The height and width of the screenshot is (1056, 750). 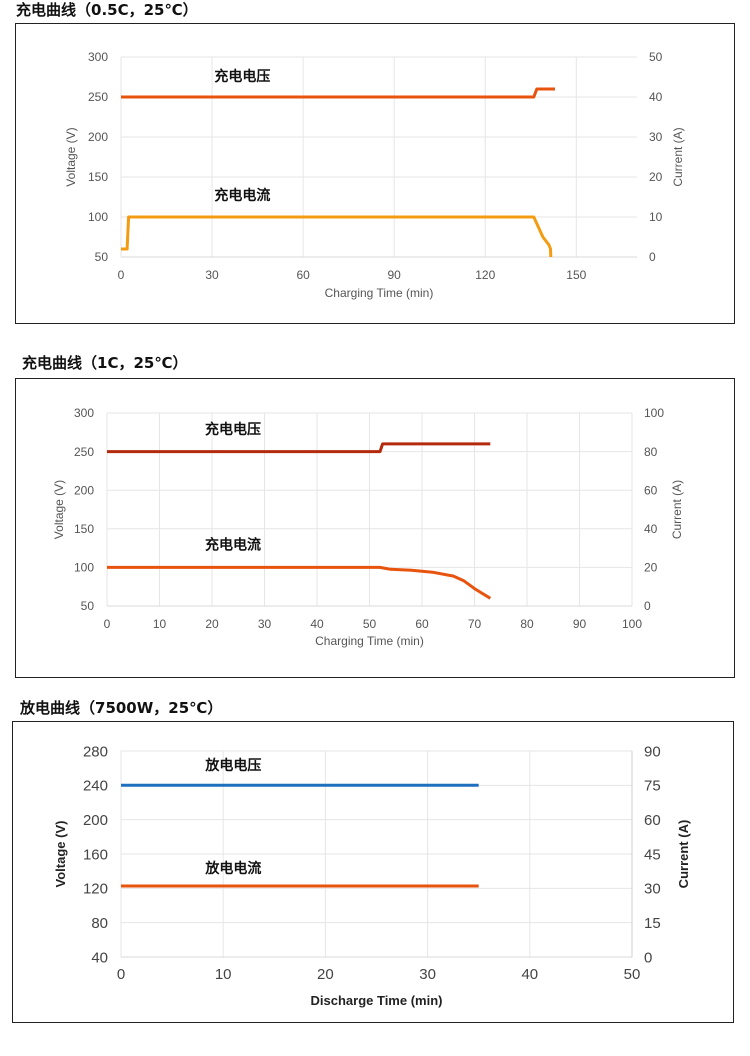 I want to click on chart-title: 充电曲线（1C，25℃）, so click(x=105, y=363).